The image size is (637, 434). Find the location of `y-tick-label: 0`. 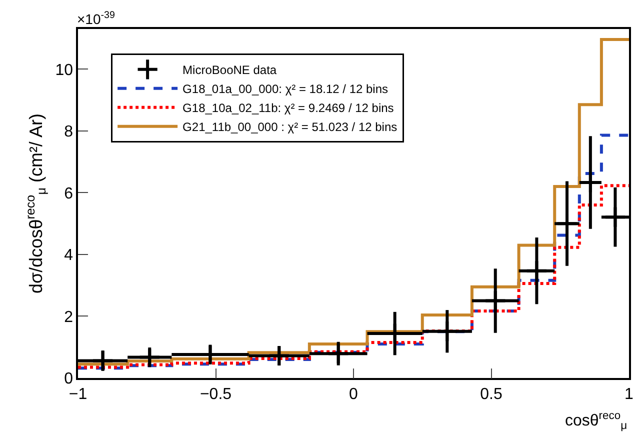

y-tick-label: 0 is located at coordinates (69, 379).